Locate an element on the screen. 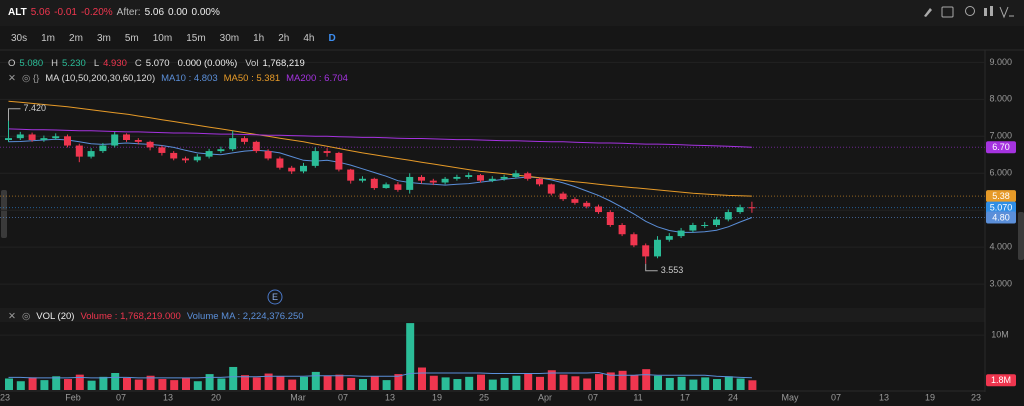  price-tag is located at coordinates (1001, 147).